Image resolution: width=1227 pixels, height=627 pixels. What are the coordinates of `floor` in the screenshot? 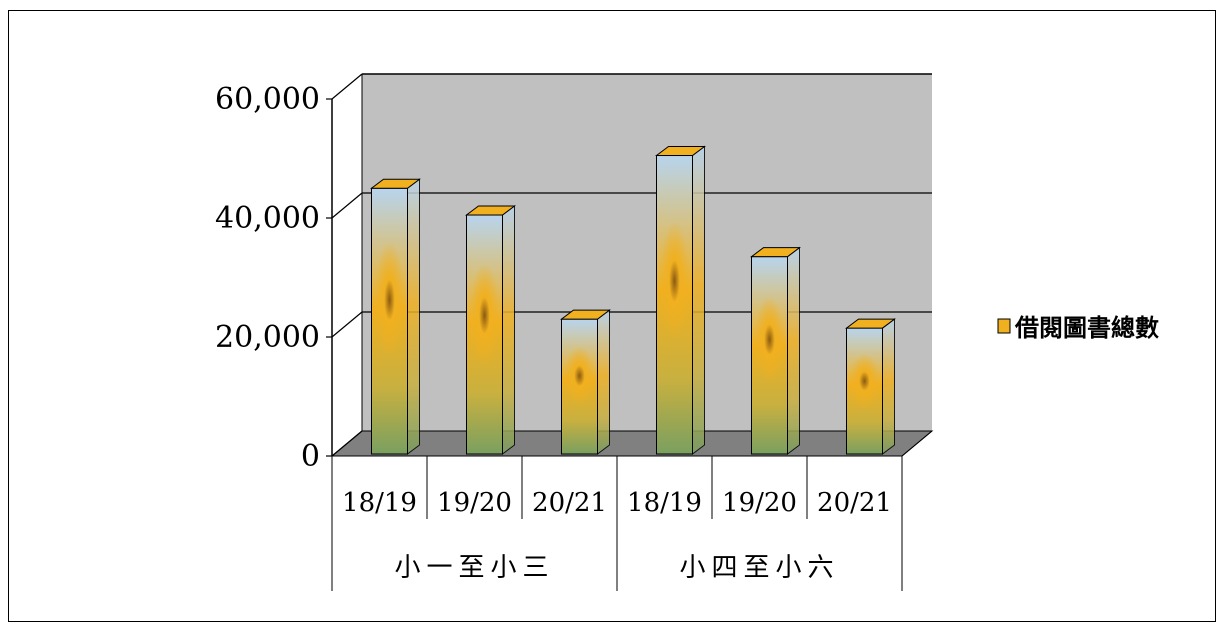 It's located at (632, 443).